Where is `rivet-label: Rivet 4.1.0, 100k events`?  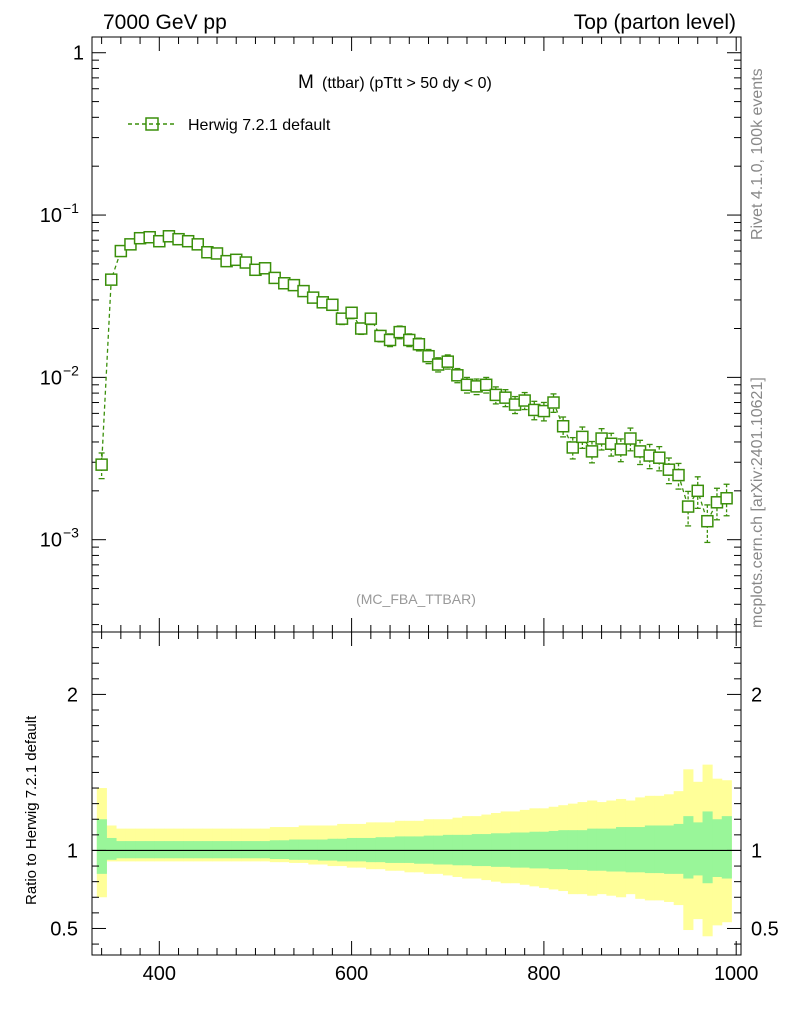
rivet-label: Rivet 4.1.0, 100k events is located at coordinates (757, 154).